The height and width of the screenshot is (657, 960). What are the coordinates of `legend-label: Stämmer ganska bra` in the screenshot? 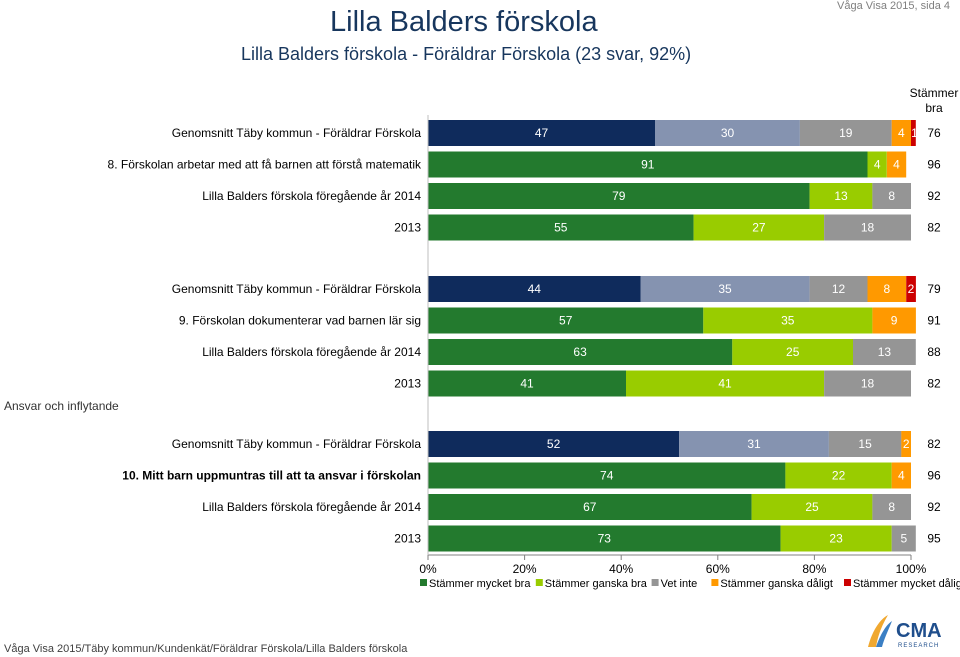 It's located at (596, 584).